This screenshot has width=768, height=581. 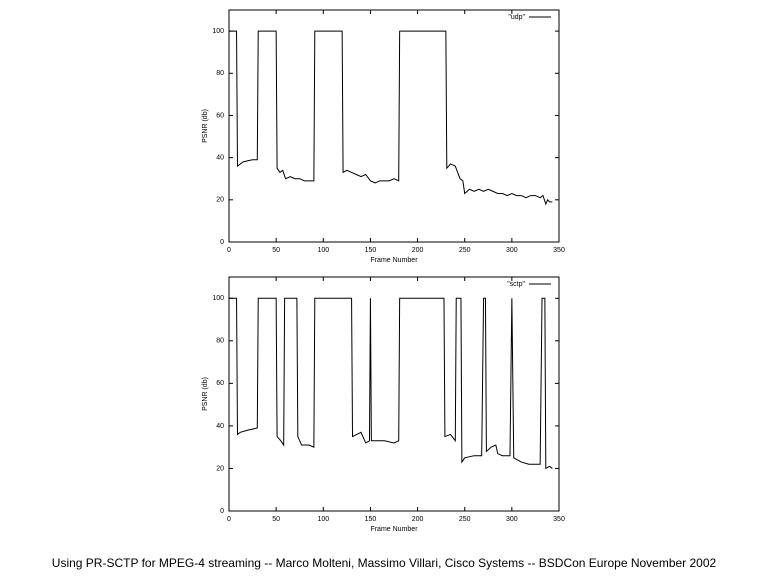 What do you see at coordinates (516, 284) in the screenshot?
I see `legend-label: "sctp"` at bounding box center [516, 284].